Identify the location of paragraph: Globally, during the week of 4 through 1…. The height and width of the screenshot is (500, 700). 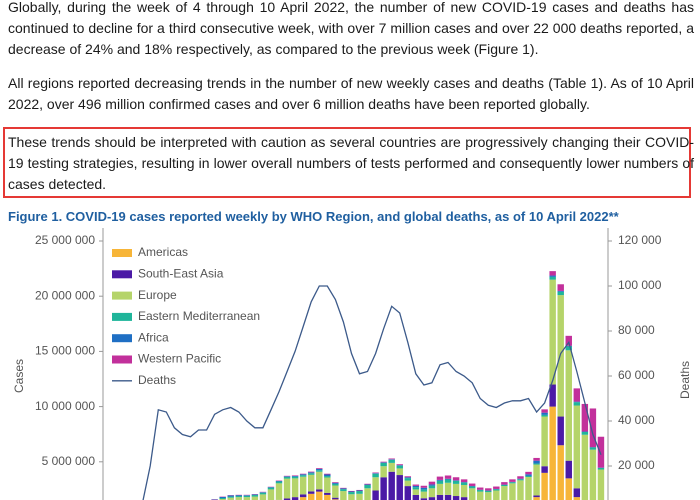
(351, 28).